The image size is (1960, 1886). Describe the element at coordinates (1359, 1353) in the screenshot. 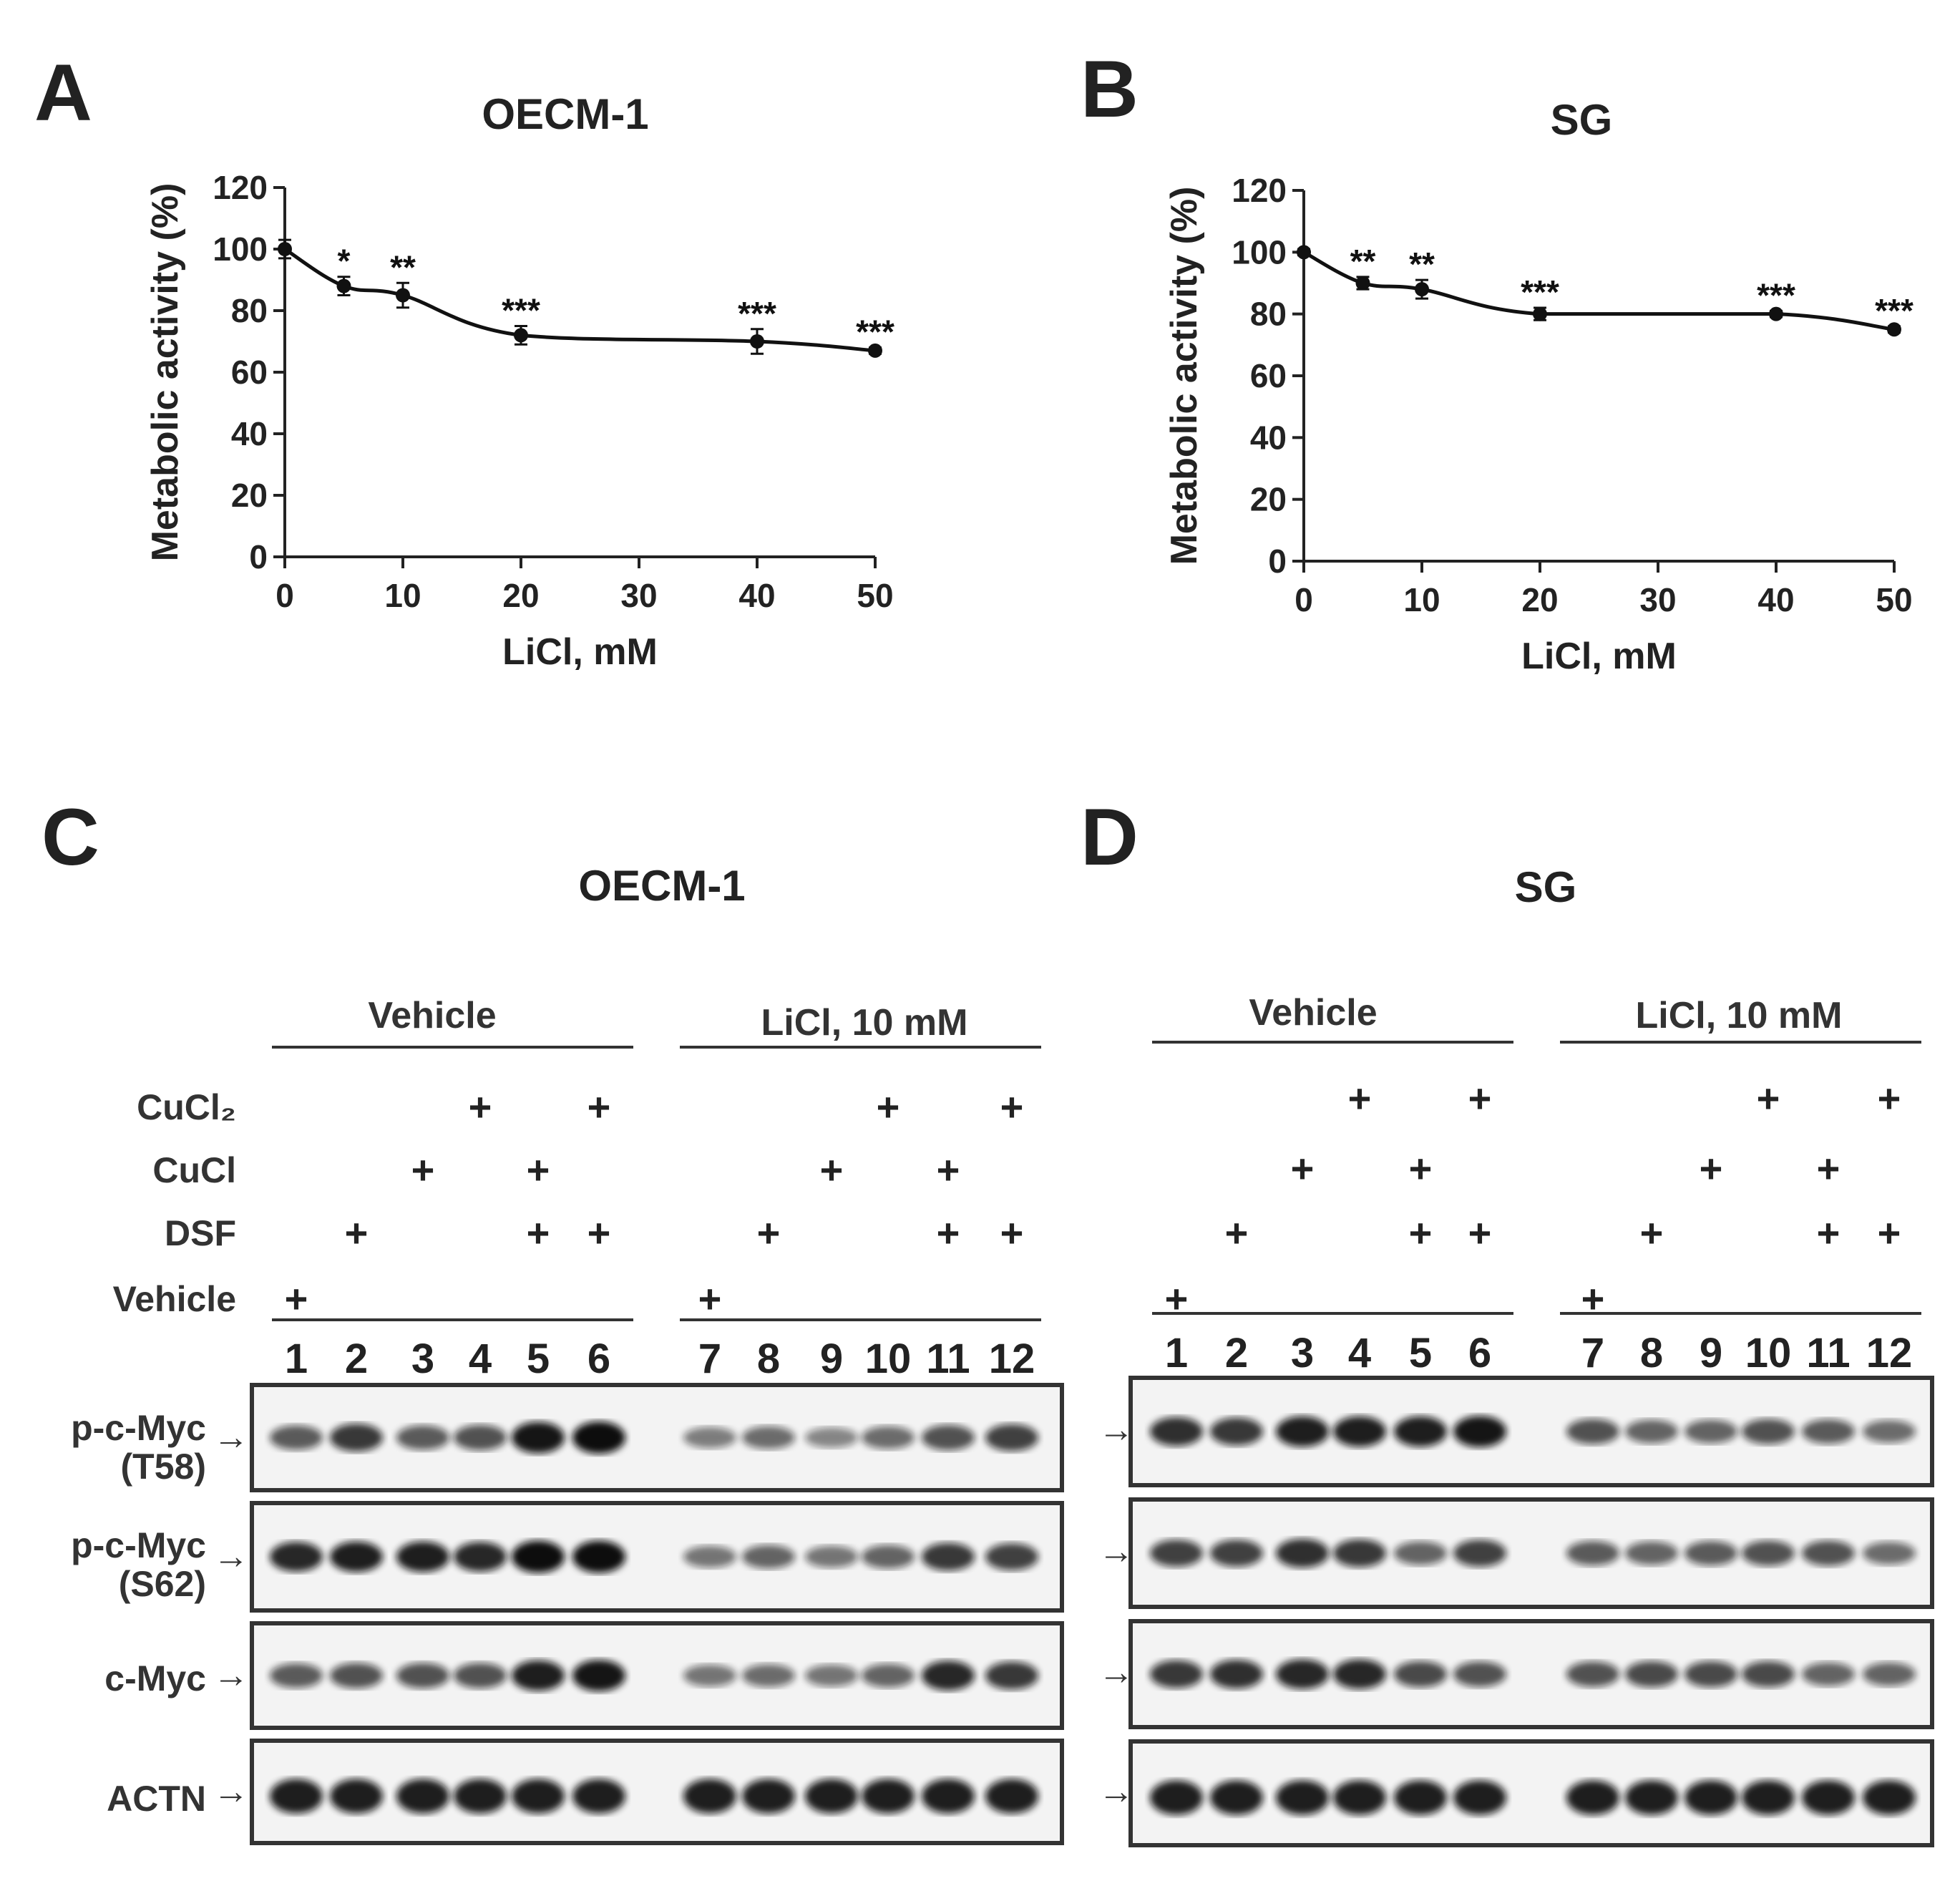

I see `lane-number: 4` at that location.